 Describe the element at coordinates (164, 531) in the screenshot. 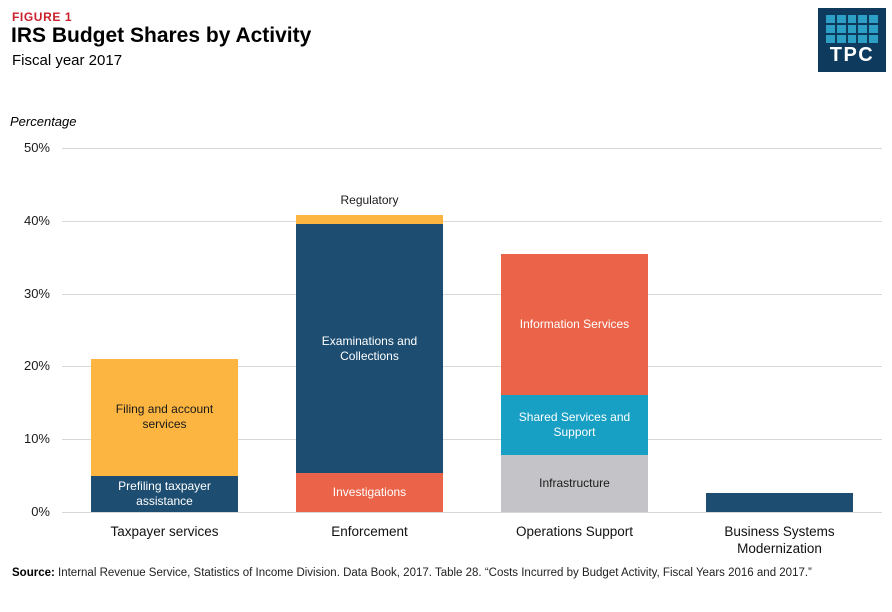

I see `x-axis-label: Taxpayer services` at that location.